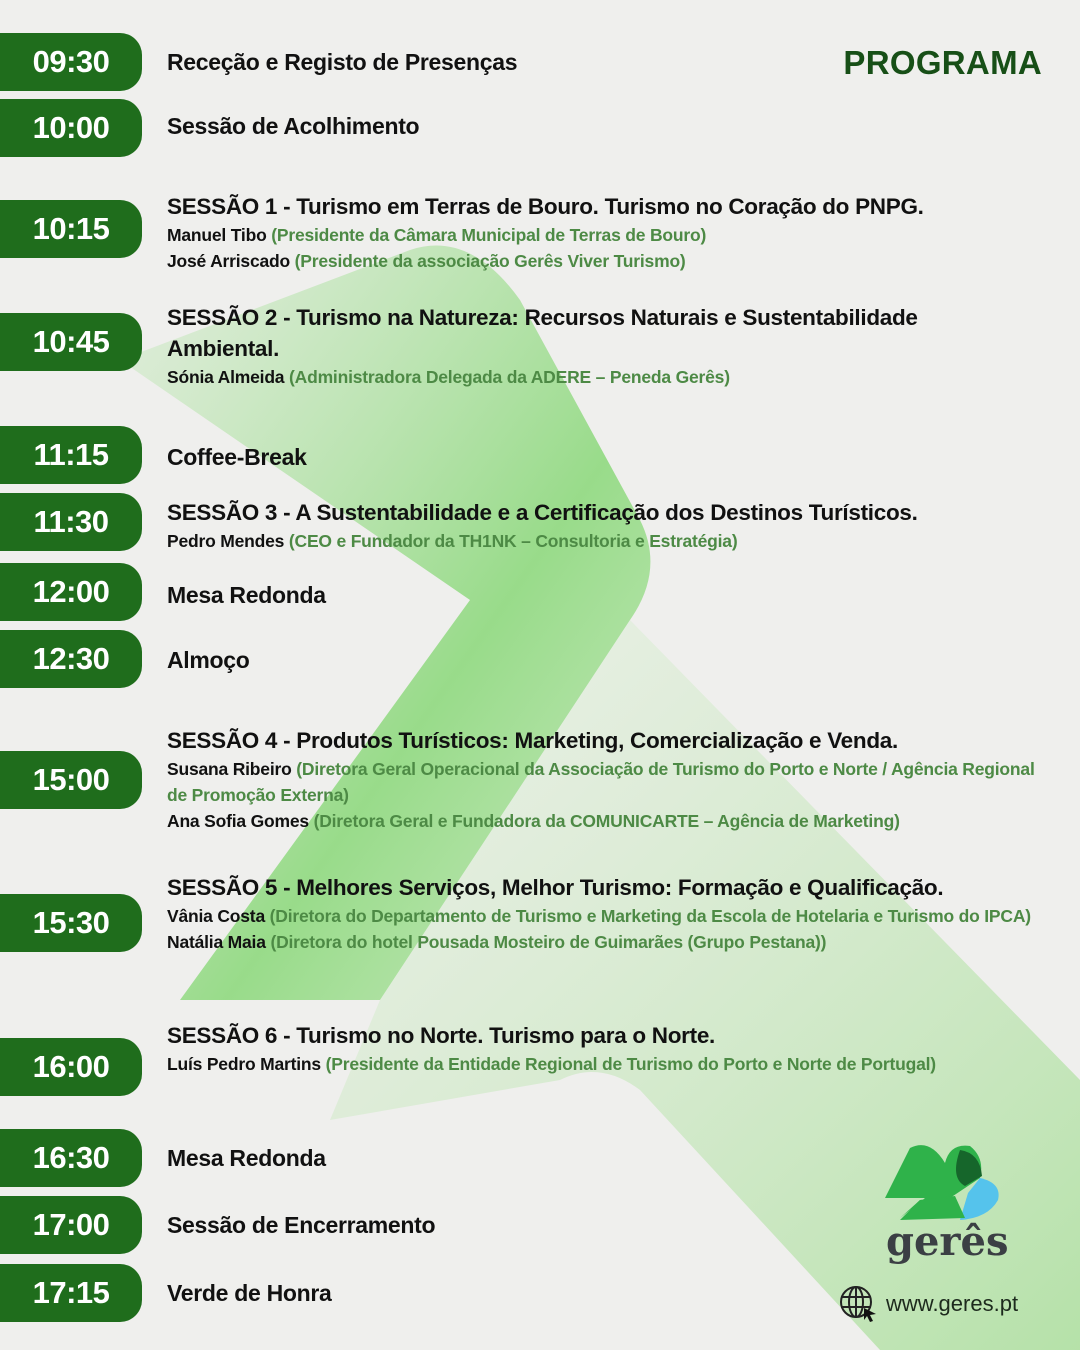 This screenshot has width=1080, height=1350. Describe the element at coordinates (71, 342) in the screenshot. I see `time-pill: 10:45` at that location.